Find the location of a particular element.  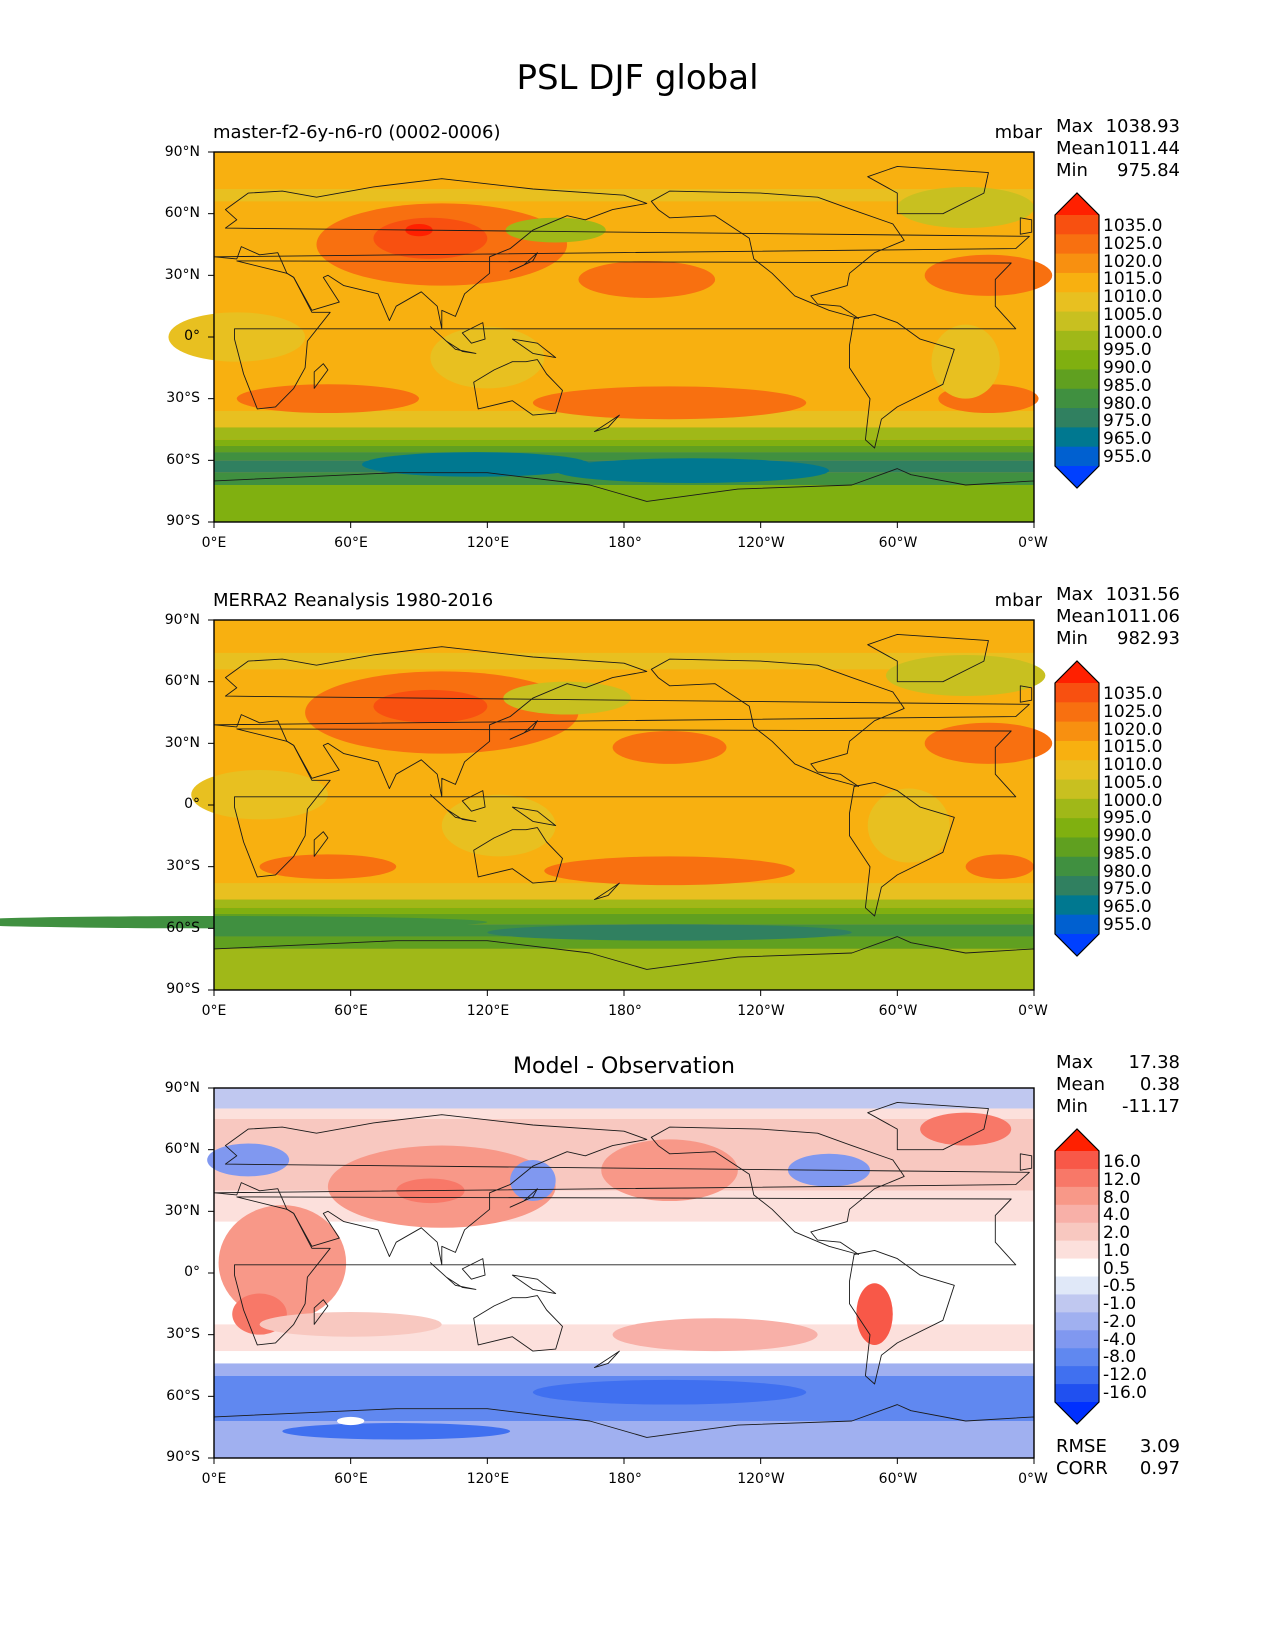

panel-2-mean-value: 1011.06 is located at coordinates (1142, 616).